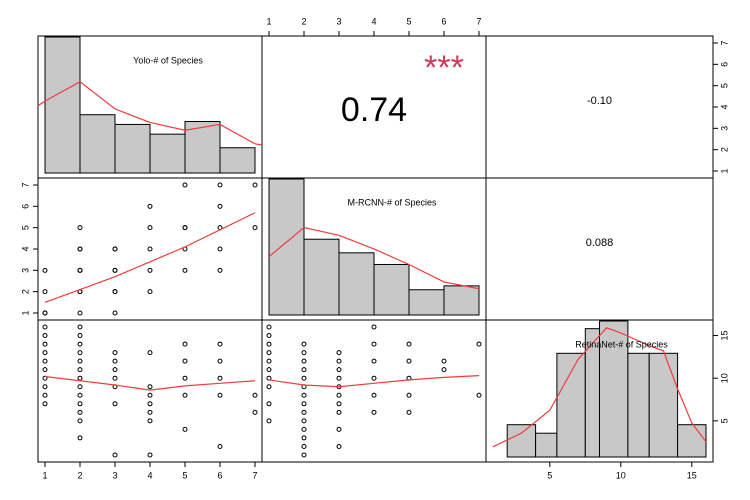 The image size is (750, 500). What do you see at coordinates (25, 184) in the screenshot?
I see `y-axis-row2-tick-label: 7` at bounding box center [25, 184].